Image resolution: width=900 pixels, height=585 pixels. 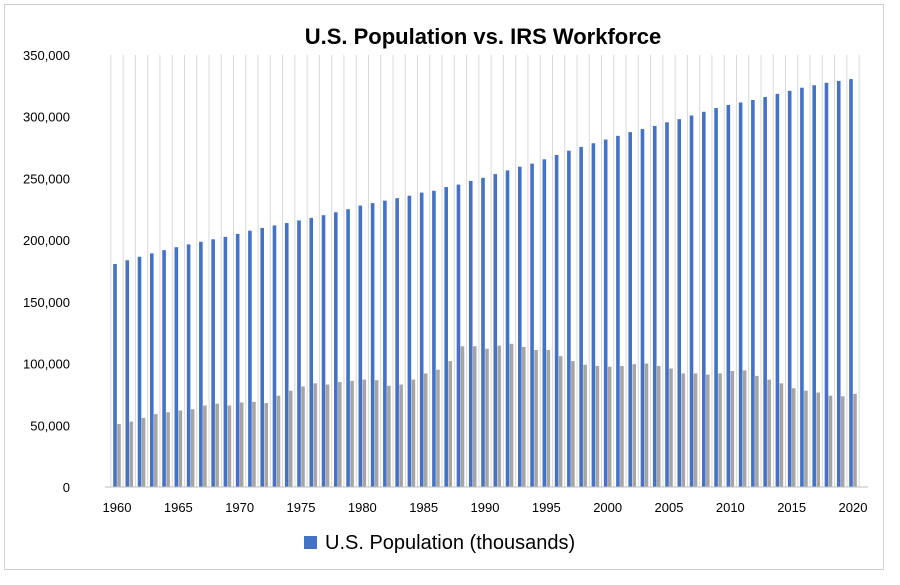 I want to click on bar-population-1999, so click(x=593, y=315).